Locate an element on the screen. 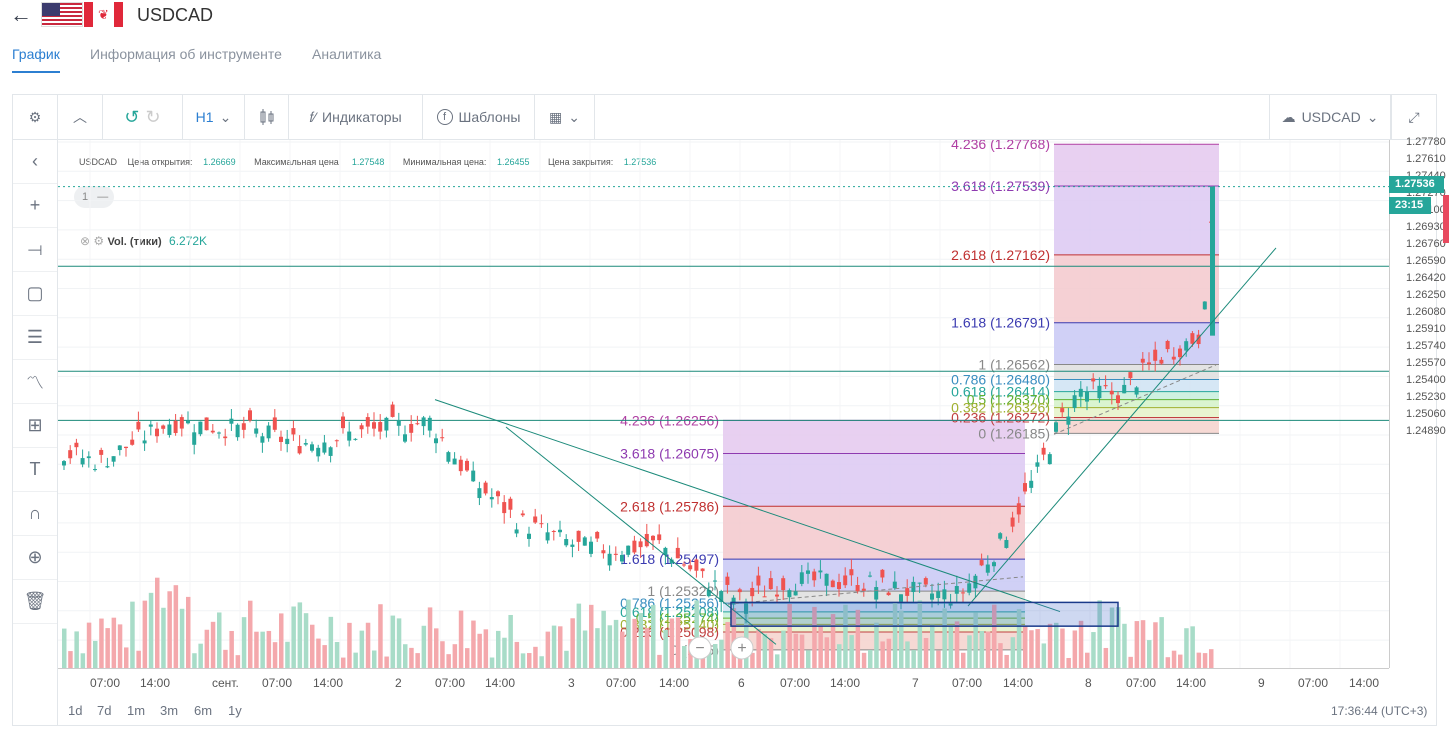 The width and height of the screenshot is (1449, 731). trash-icon: 🗑 is located at coordinates (35, 602).